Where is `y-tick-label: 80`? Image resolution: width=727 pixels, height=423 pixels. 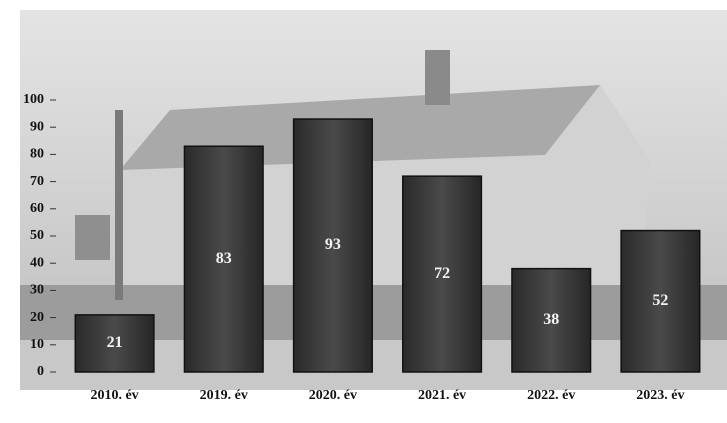
y-tick-label: 80 is located at coordinates (37, 154).